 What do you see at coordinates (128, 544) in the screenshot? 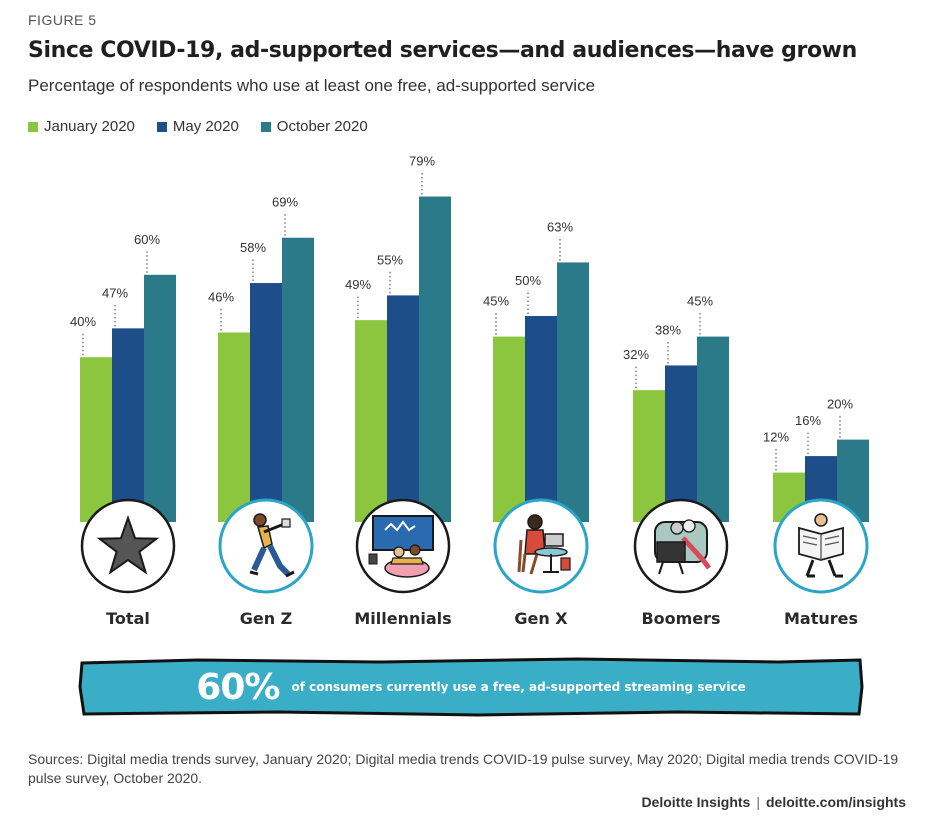
I see `star-icon` at bounding box center [128, 544].